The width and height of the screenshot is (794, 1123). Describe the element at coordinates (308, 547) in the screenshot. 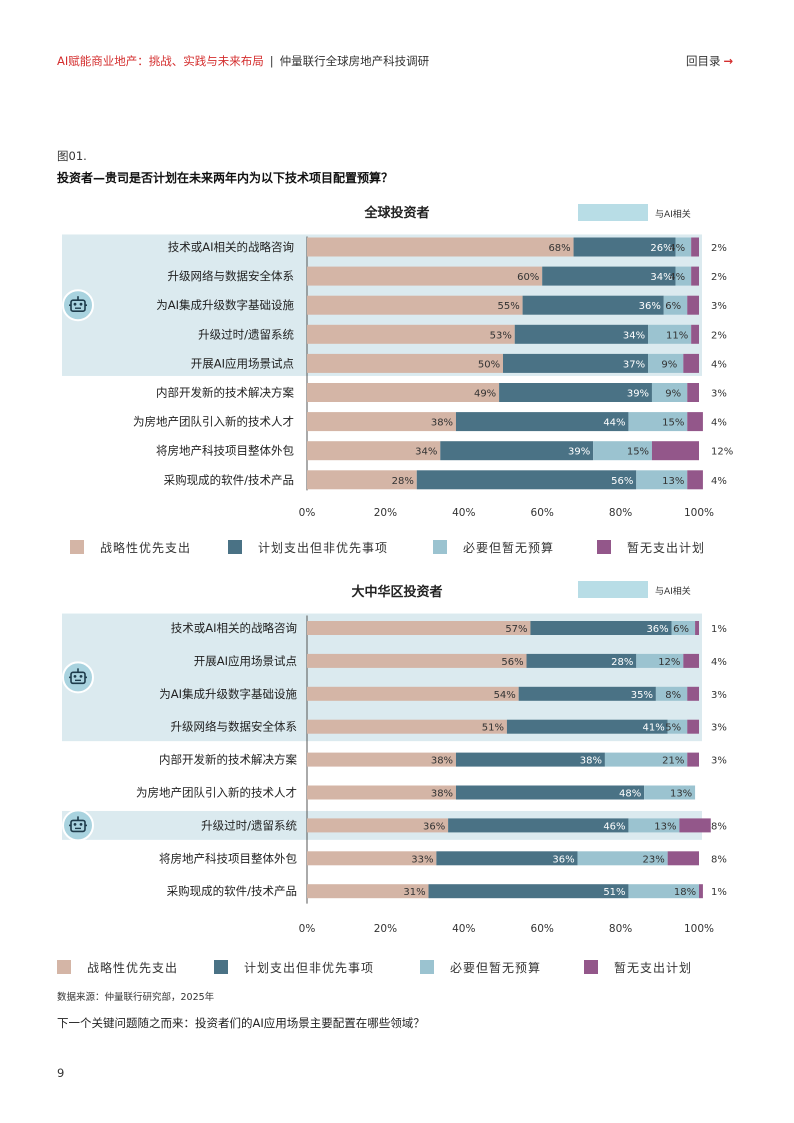

I see `legend-item-planned: 计划支出但非优先事项` at that location.